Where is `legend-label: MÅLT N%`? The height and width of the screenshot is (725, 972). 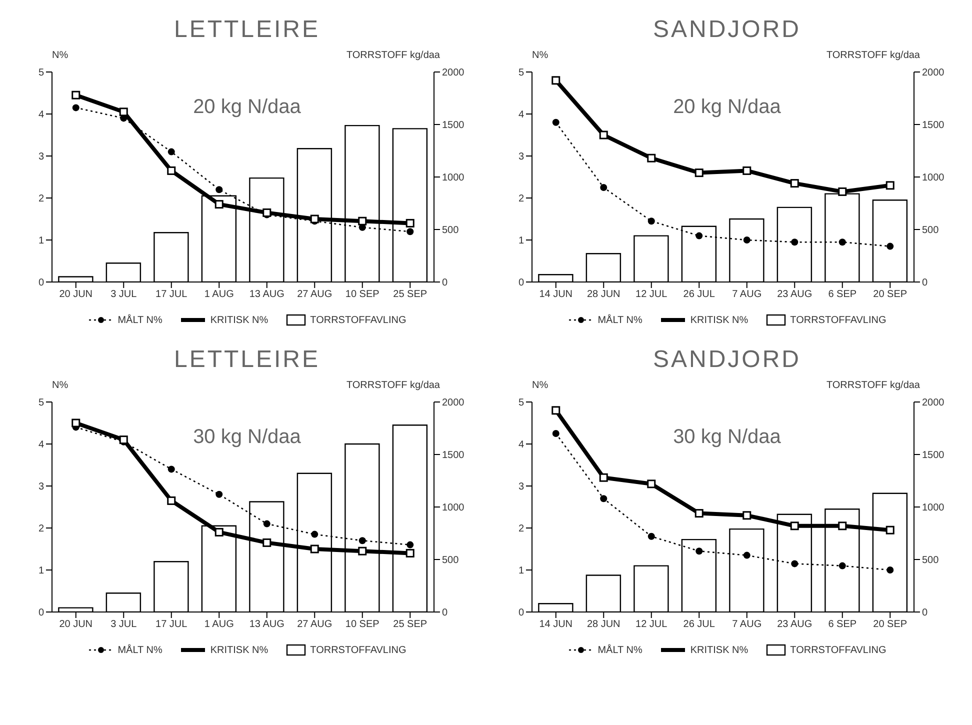 legend-label: MÅLT N% is located at coordinates (140, 320).